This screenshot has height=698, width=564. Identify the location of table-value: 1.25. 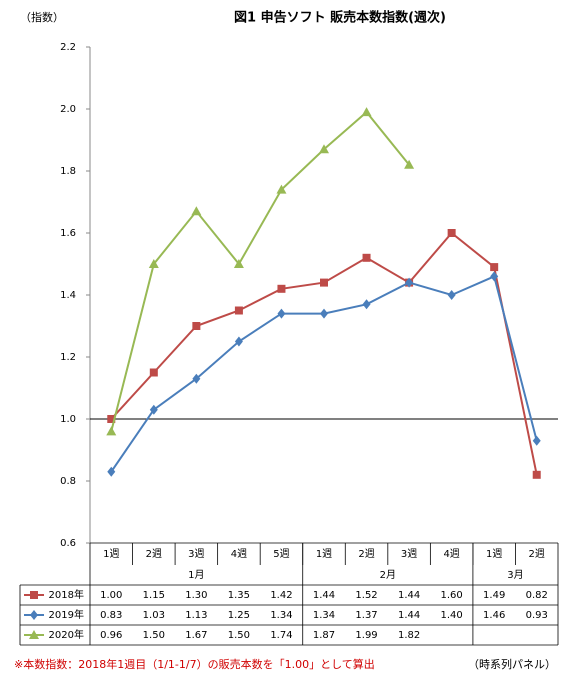
(239, 615).